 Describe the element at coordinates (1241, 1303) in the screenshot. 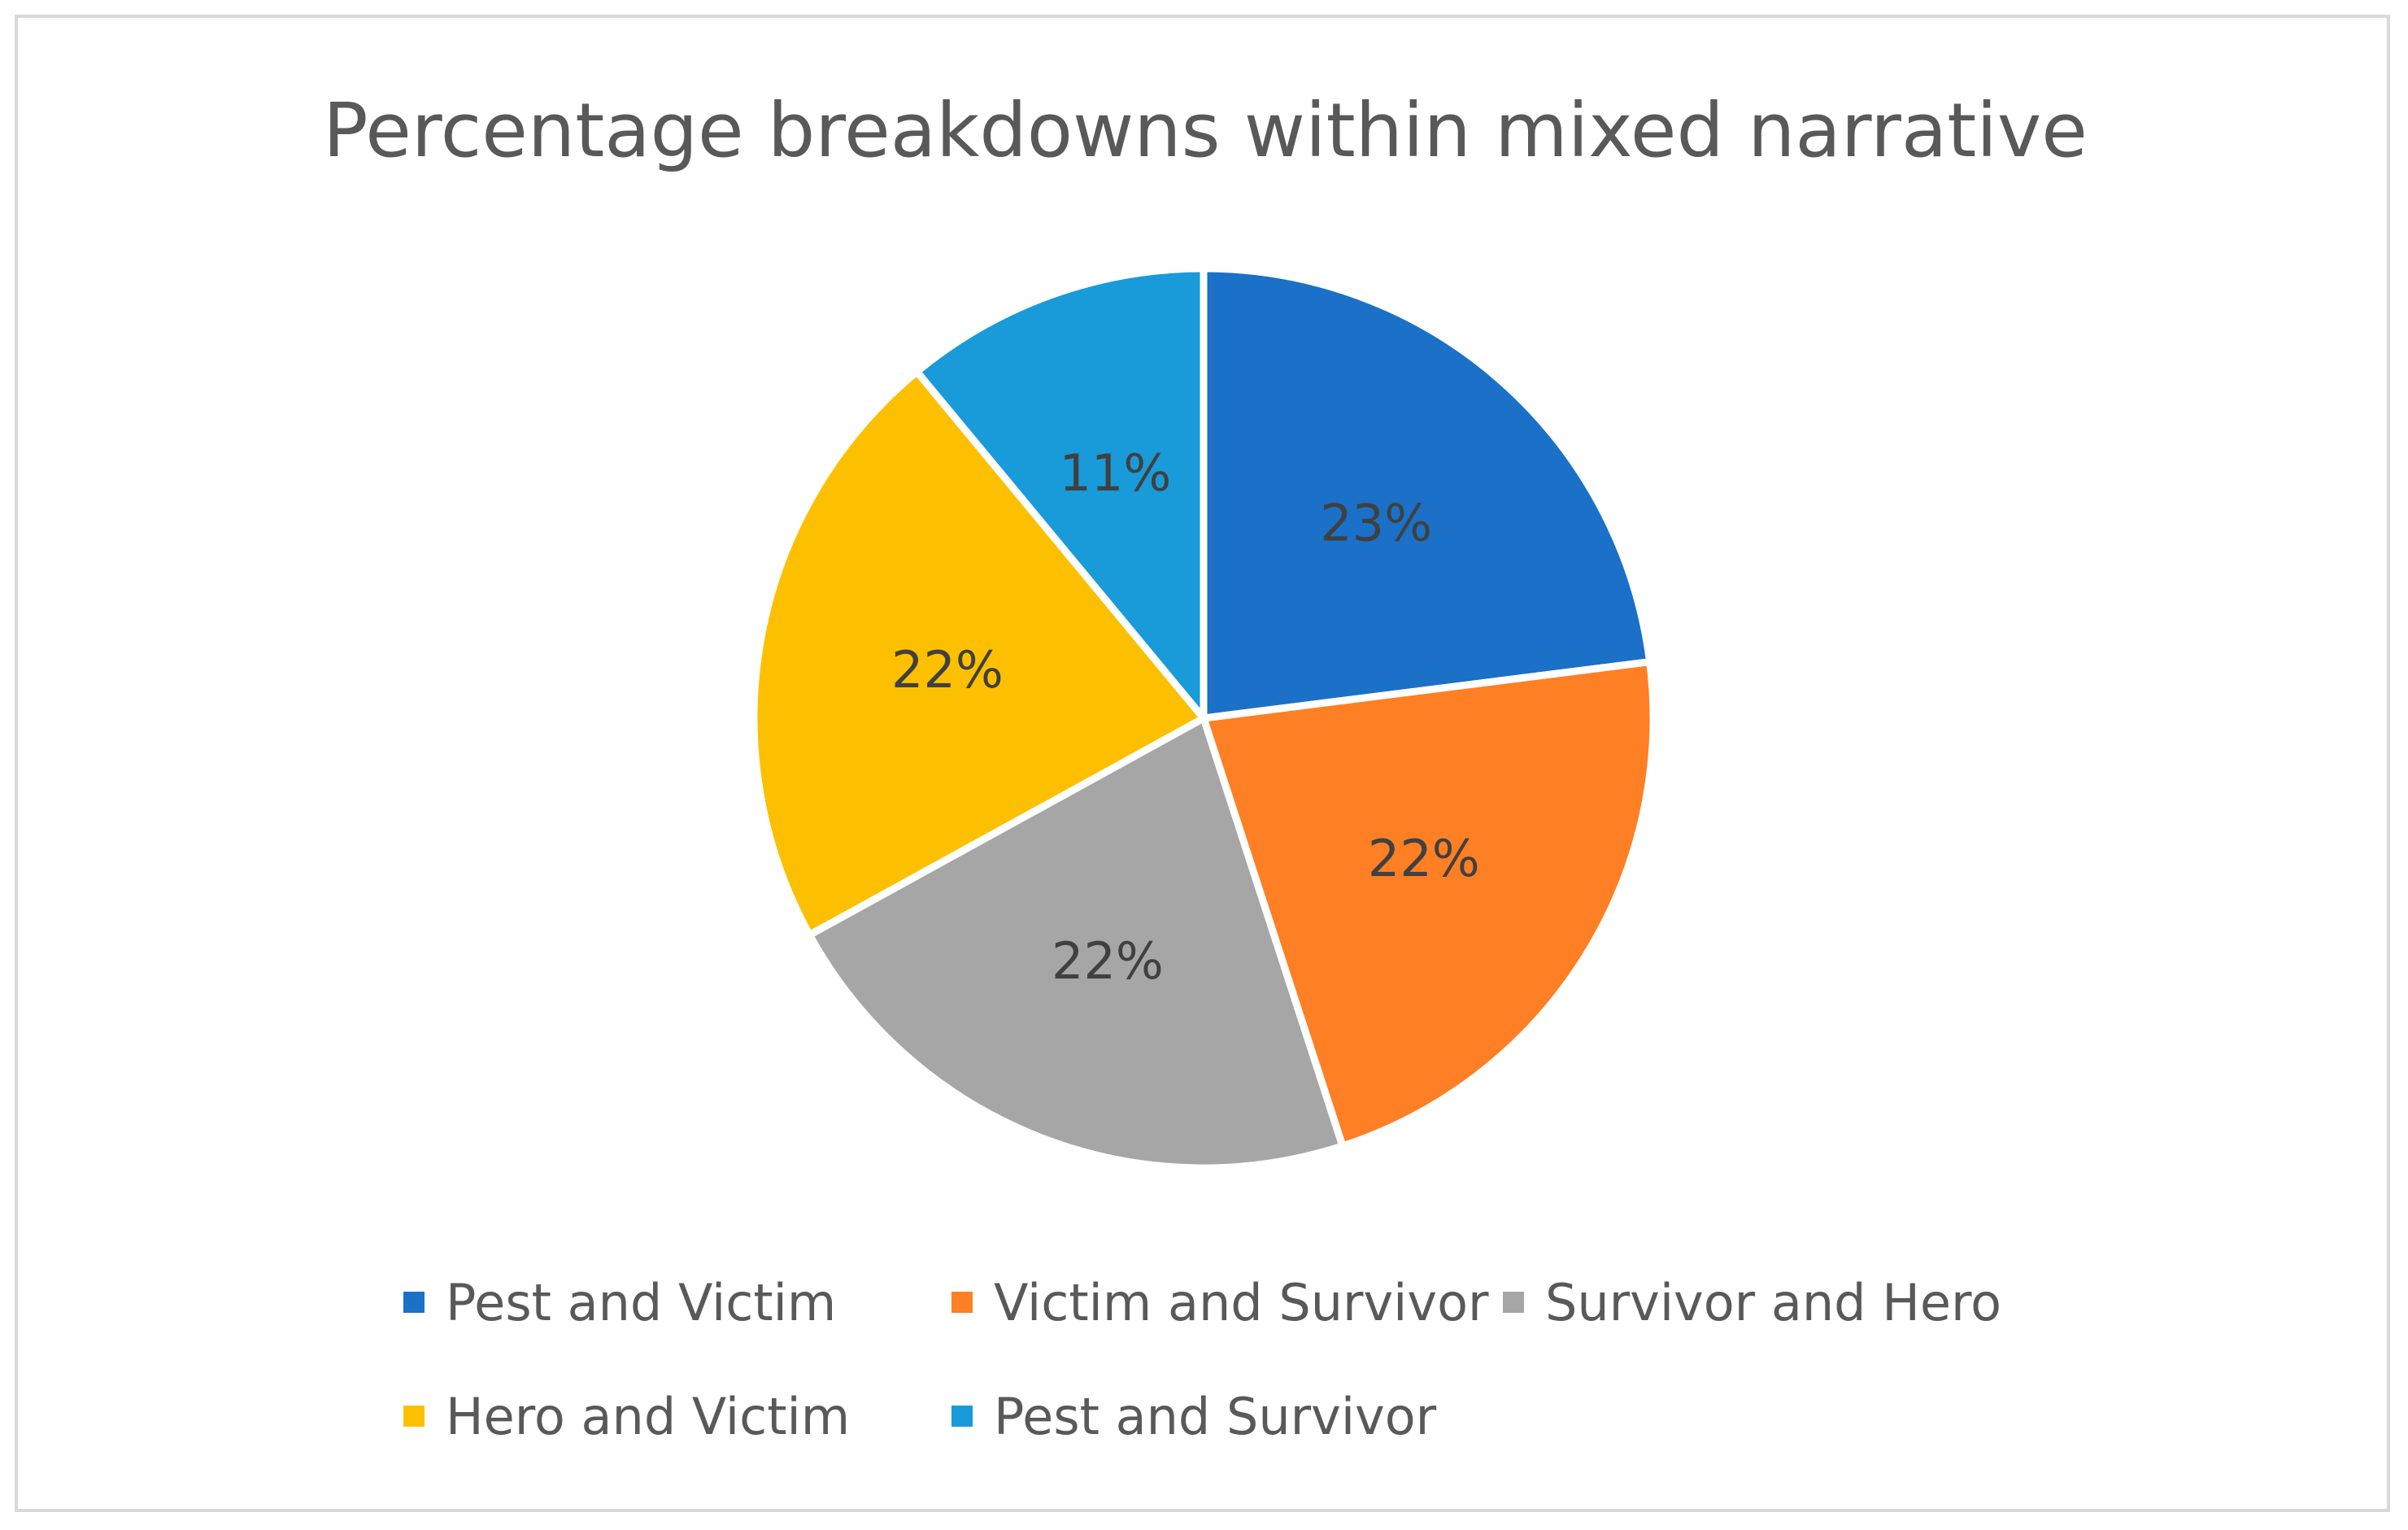

I see `legend-label-victim-and-survivor: Victim and Survivor` at that location.